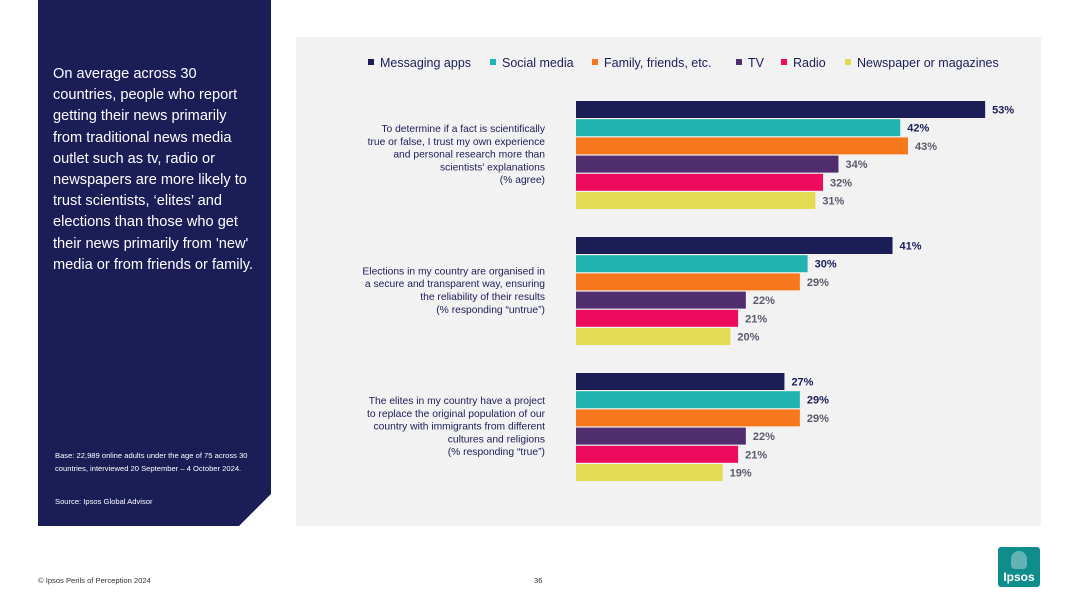  What do you see at coordinates (457, 142) in the screenshot?
I see `category-label: true or false, I trust my own experience` at bounding box center [457, 142].